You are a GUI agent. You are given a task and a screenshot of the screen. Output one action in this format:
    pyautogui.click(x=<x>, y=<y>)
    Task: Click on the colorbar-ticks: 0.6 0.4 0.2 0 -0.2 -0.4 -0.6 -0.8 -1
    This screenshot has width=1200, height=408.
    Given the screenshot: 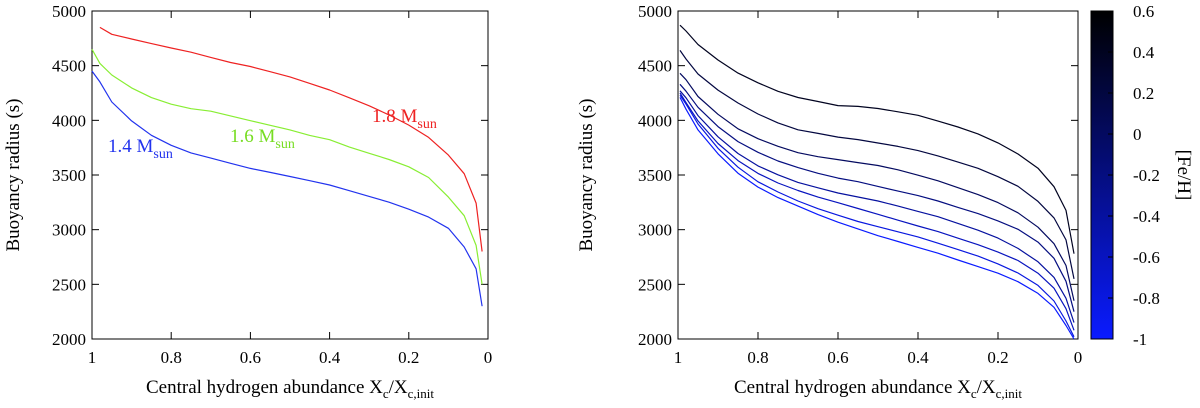 What is the action you would take?
    pyautogui.click(x=1134, y=175)
    